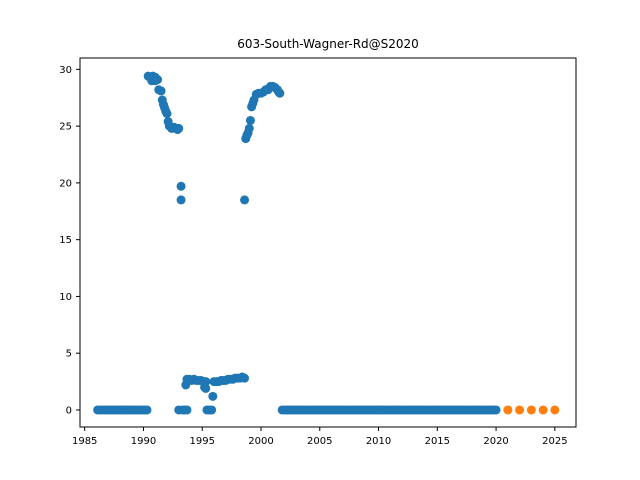  I want to click on chart-title: 603-South-Wagner-Rd@S2020, so click(328, 44).